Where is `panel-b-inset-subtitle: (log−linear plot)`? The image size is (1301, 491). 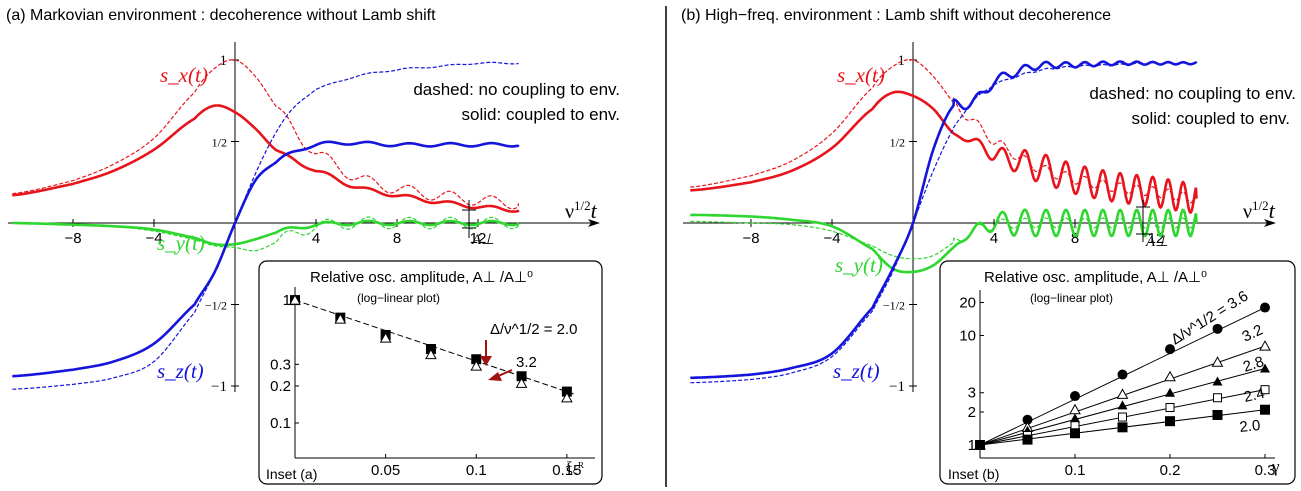
panel-b-inset-subtitle: (log−linear plot) is located at coordinates (1071, 298).